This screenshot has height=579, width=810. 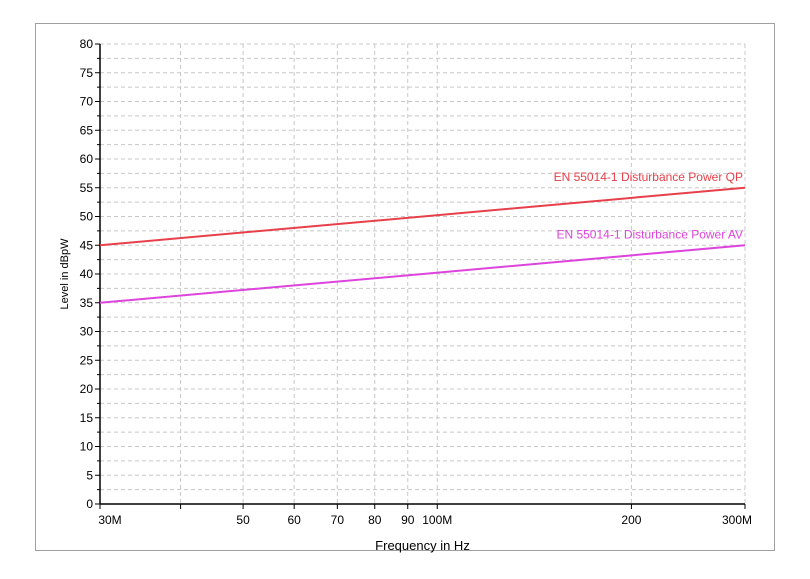 What do you see at coordinates (408, 520) in the screenshot?
I see `x-tick-label: 90` at bounding box center [408, 520].